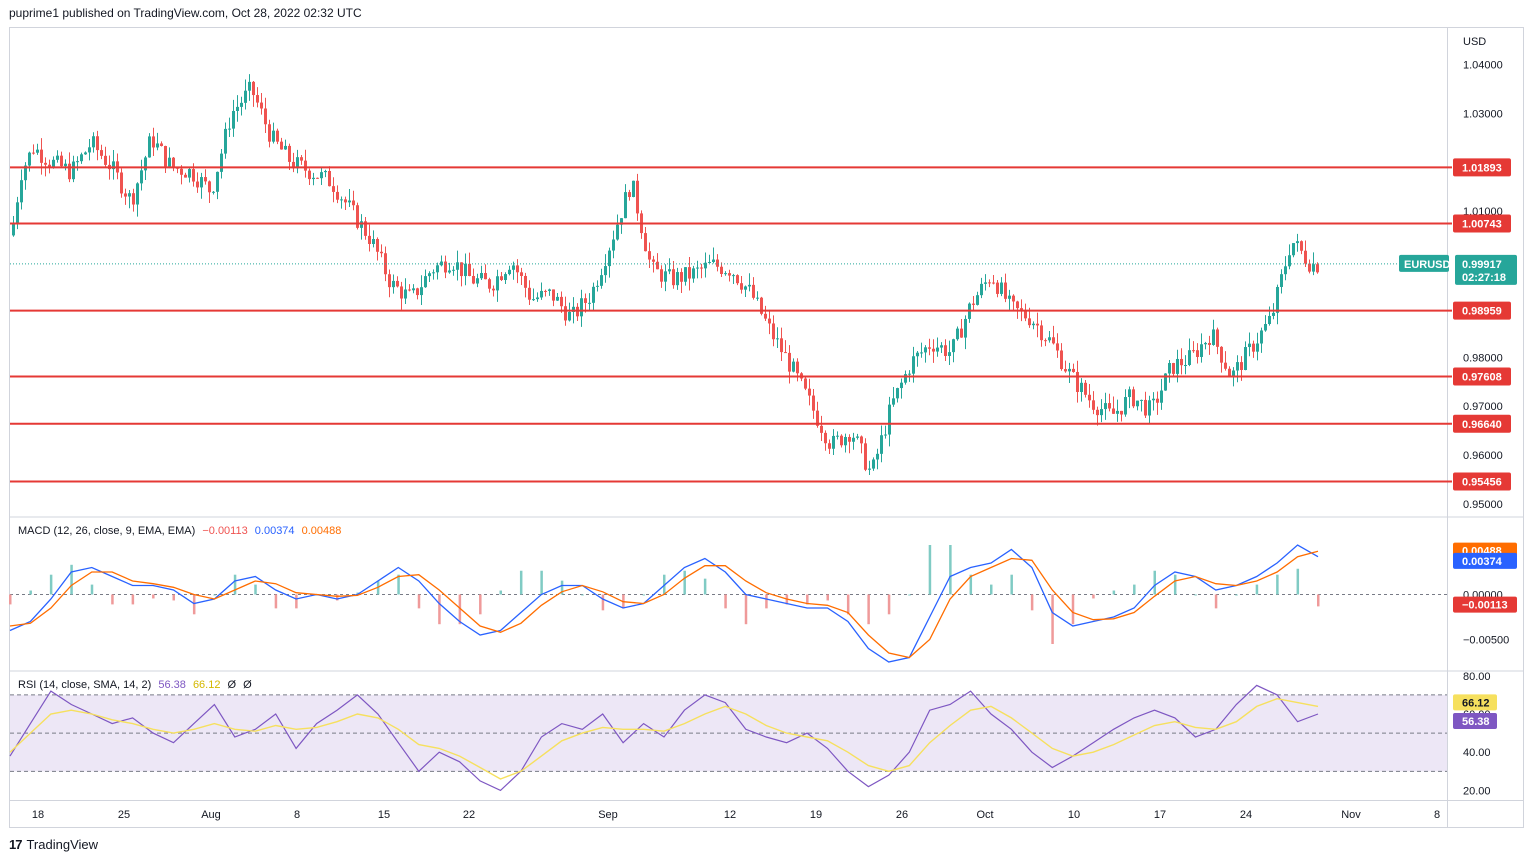  What do you see at coordinates (1482, 310) in the screenshot?
I see `level-price-tag: 0.98959` at bounding box center [1482, 310].